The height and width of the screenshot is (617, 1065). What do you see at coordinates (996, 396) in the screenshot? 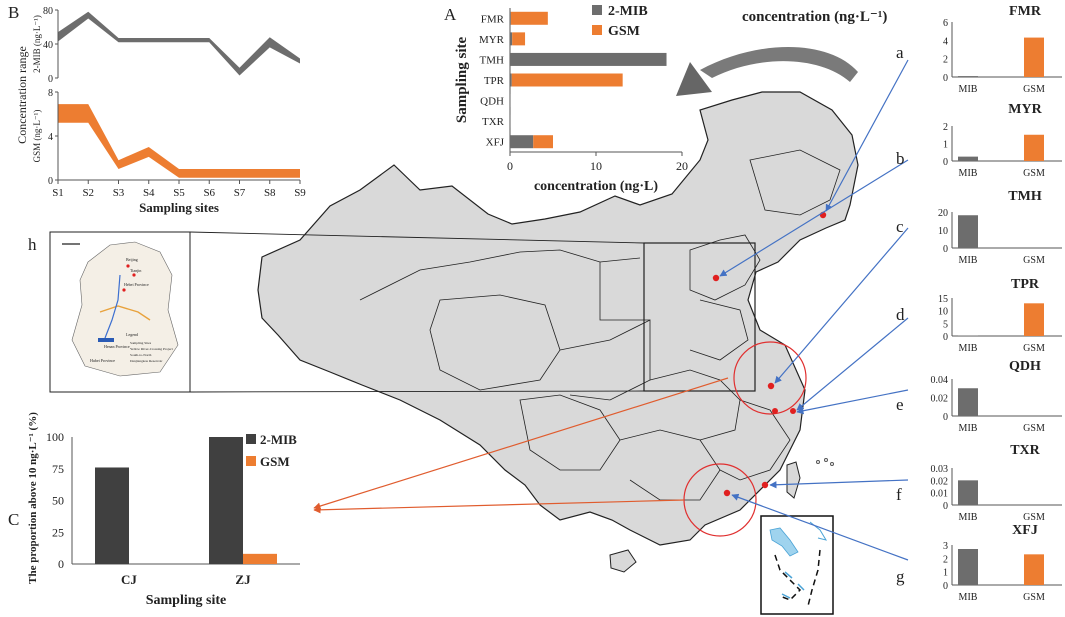
I see `small-chart-e: QDH 0 0.02 0.04 MIB GSM` at bounding box center [996, 396].